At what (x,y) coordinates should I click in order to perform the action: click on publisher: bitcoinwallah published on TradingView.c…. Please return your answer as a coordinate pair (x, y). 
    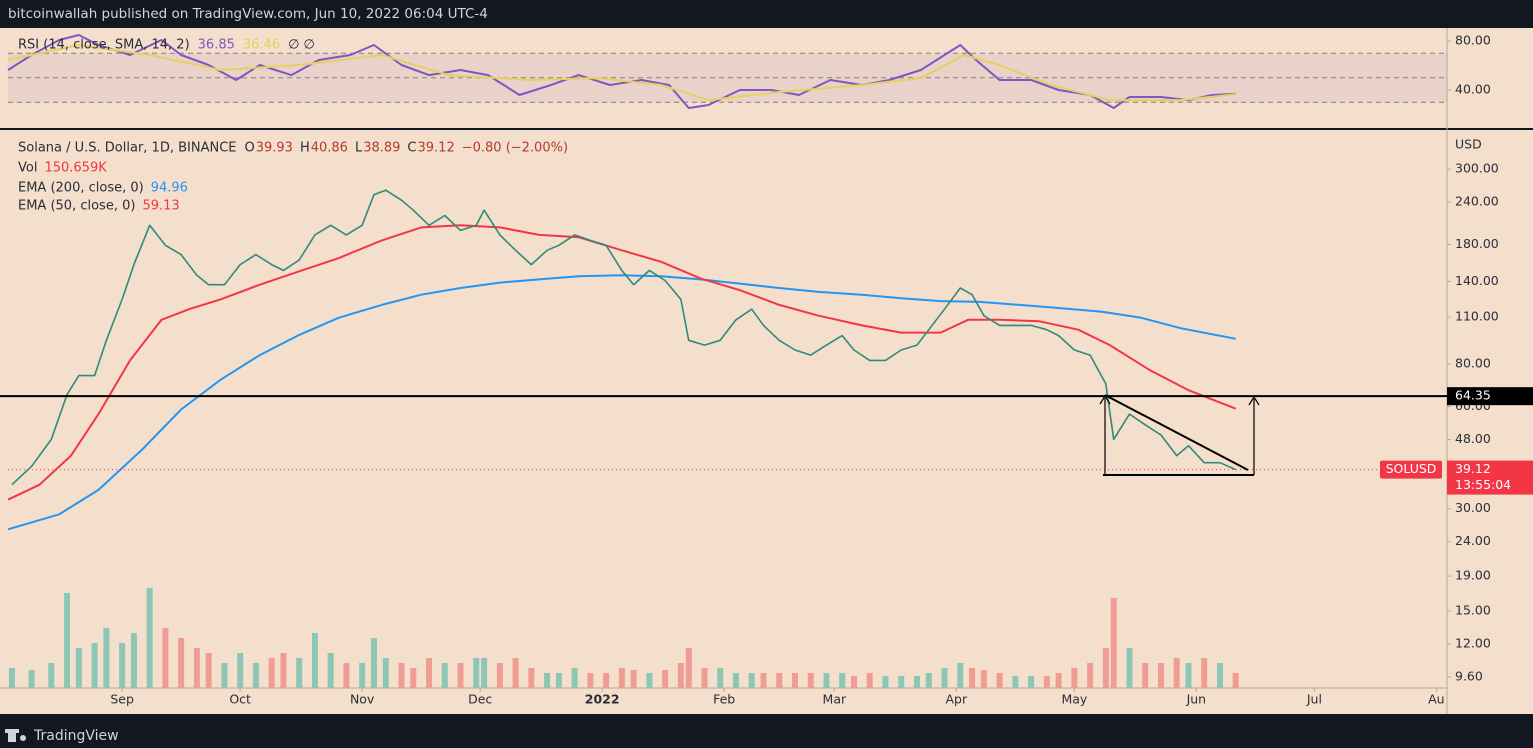
    Looking at the image, I should click on (248, 14).